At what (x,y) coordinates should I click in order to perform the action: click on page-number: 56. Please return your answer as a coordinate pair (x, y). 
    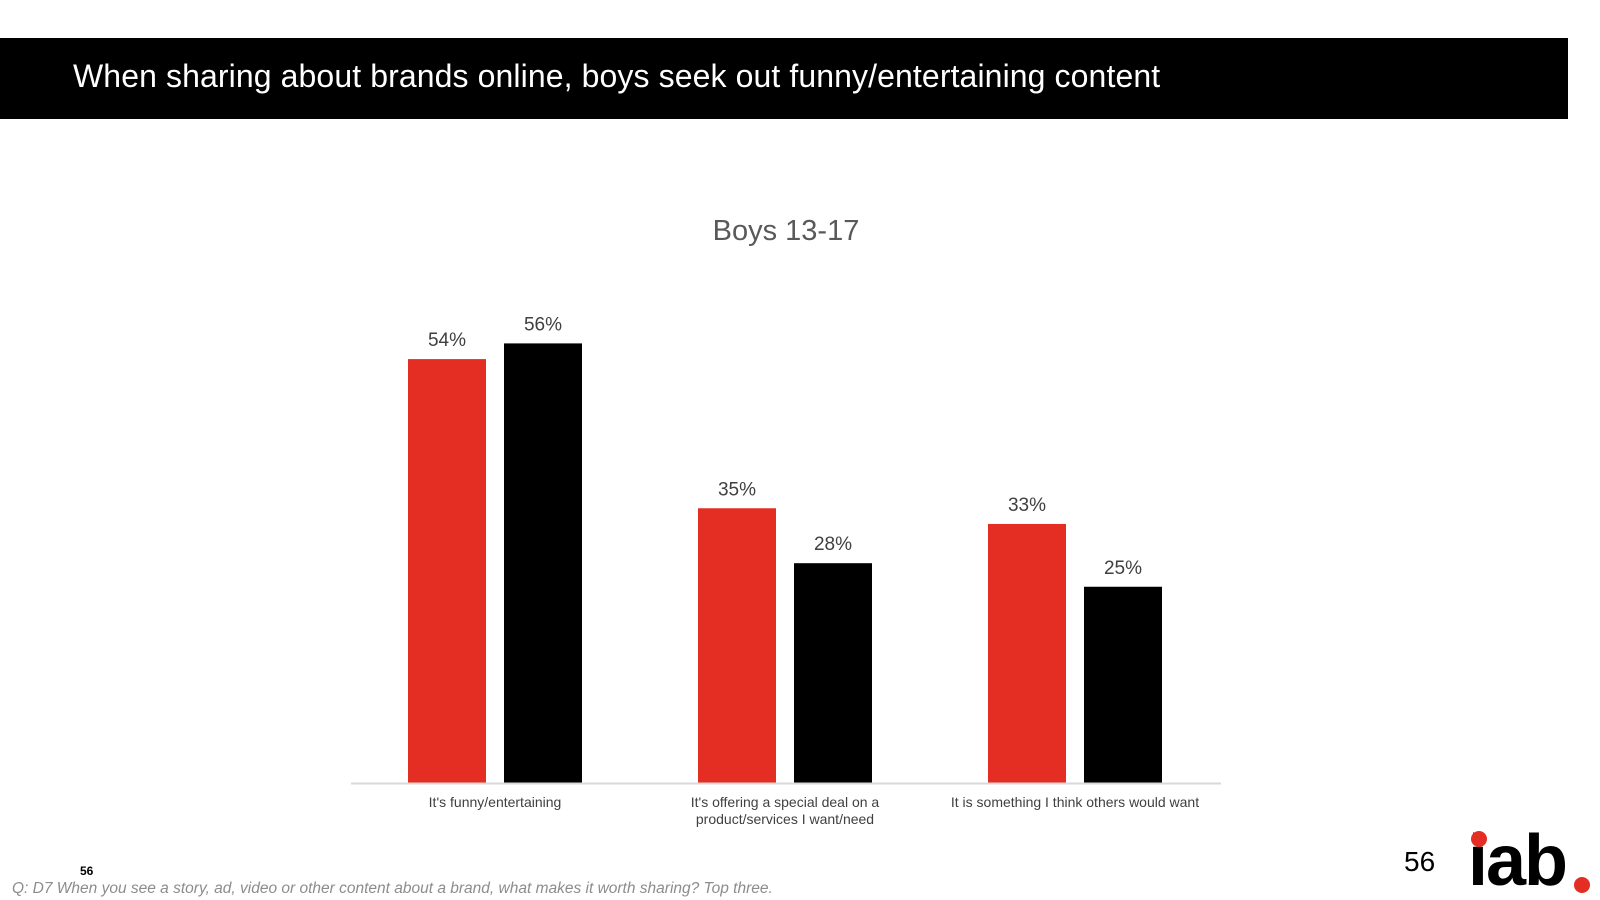
    Looking at the image, I should click on (1420, 861).